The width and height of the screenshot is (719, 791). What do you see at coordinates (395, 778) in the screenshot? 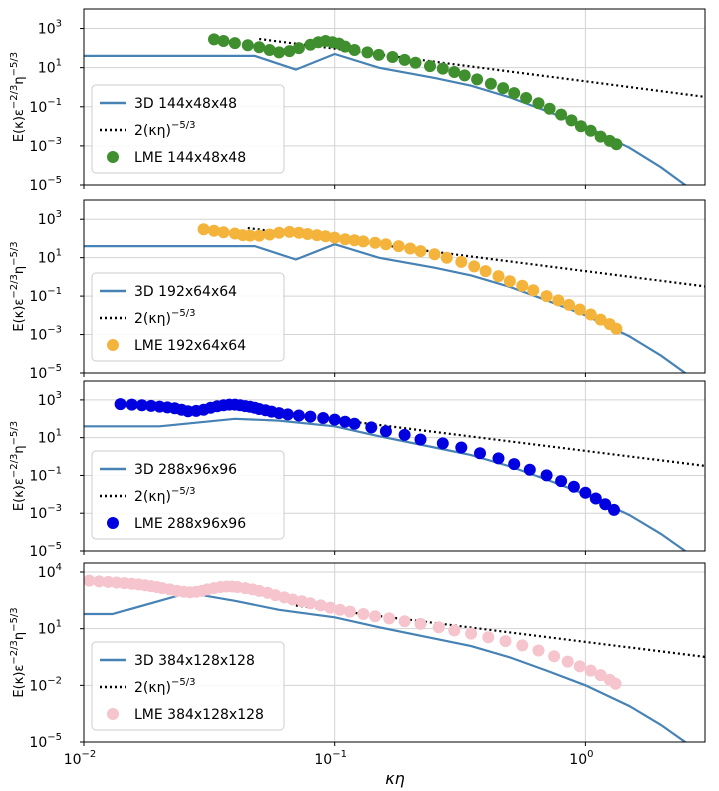
I see `x-axis-label: κη` at bounding box center [395, 778].